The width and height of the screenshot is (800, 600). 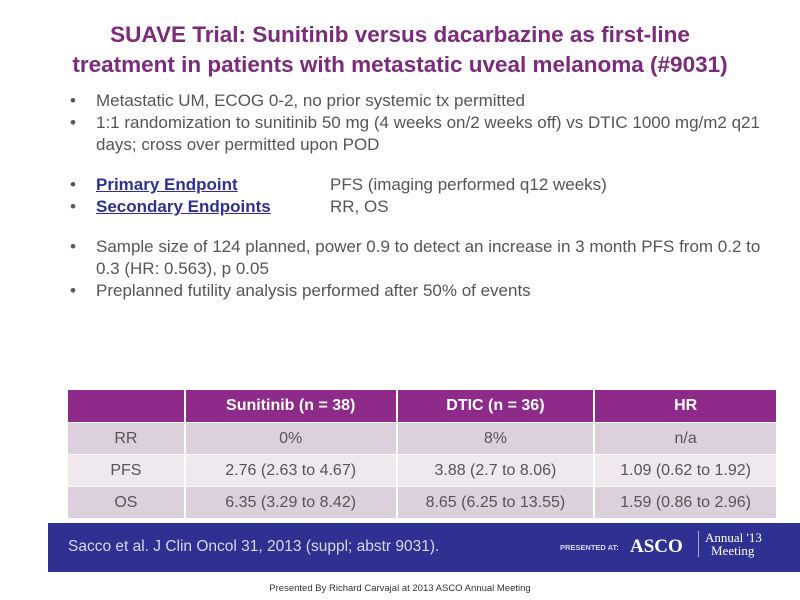 I want to click on cell: 6.35 (3.29 to 8.42), so click(x=291, y=502).